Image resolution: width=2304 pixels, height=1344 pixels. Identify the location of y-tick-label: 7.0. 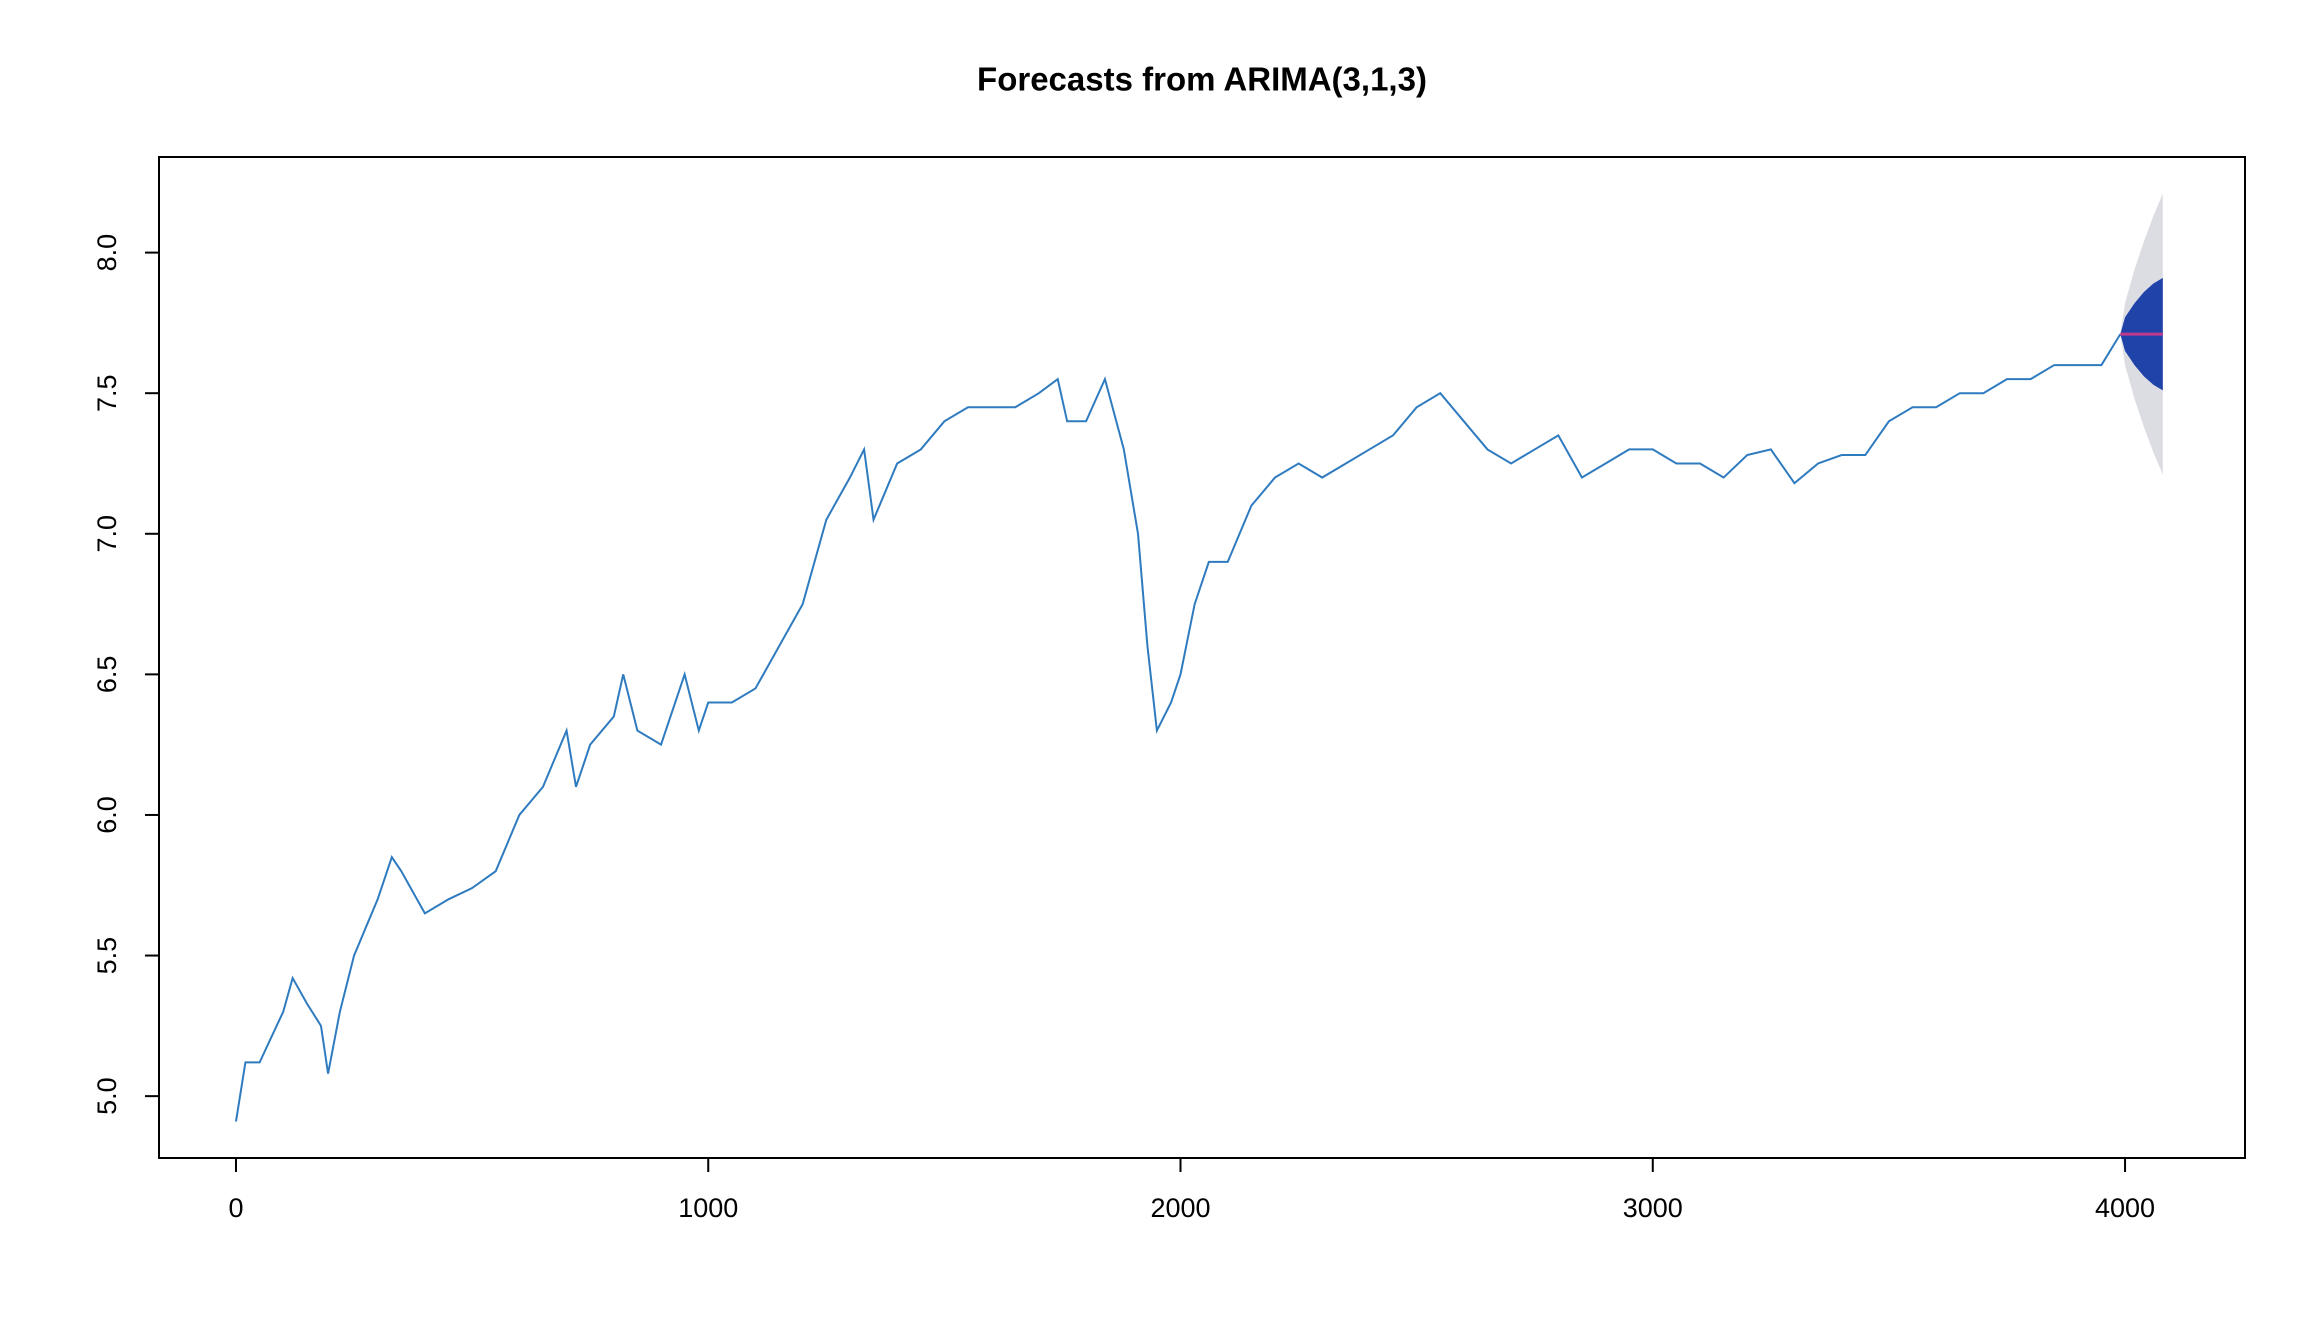
(107, 534).